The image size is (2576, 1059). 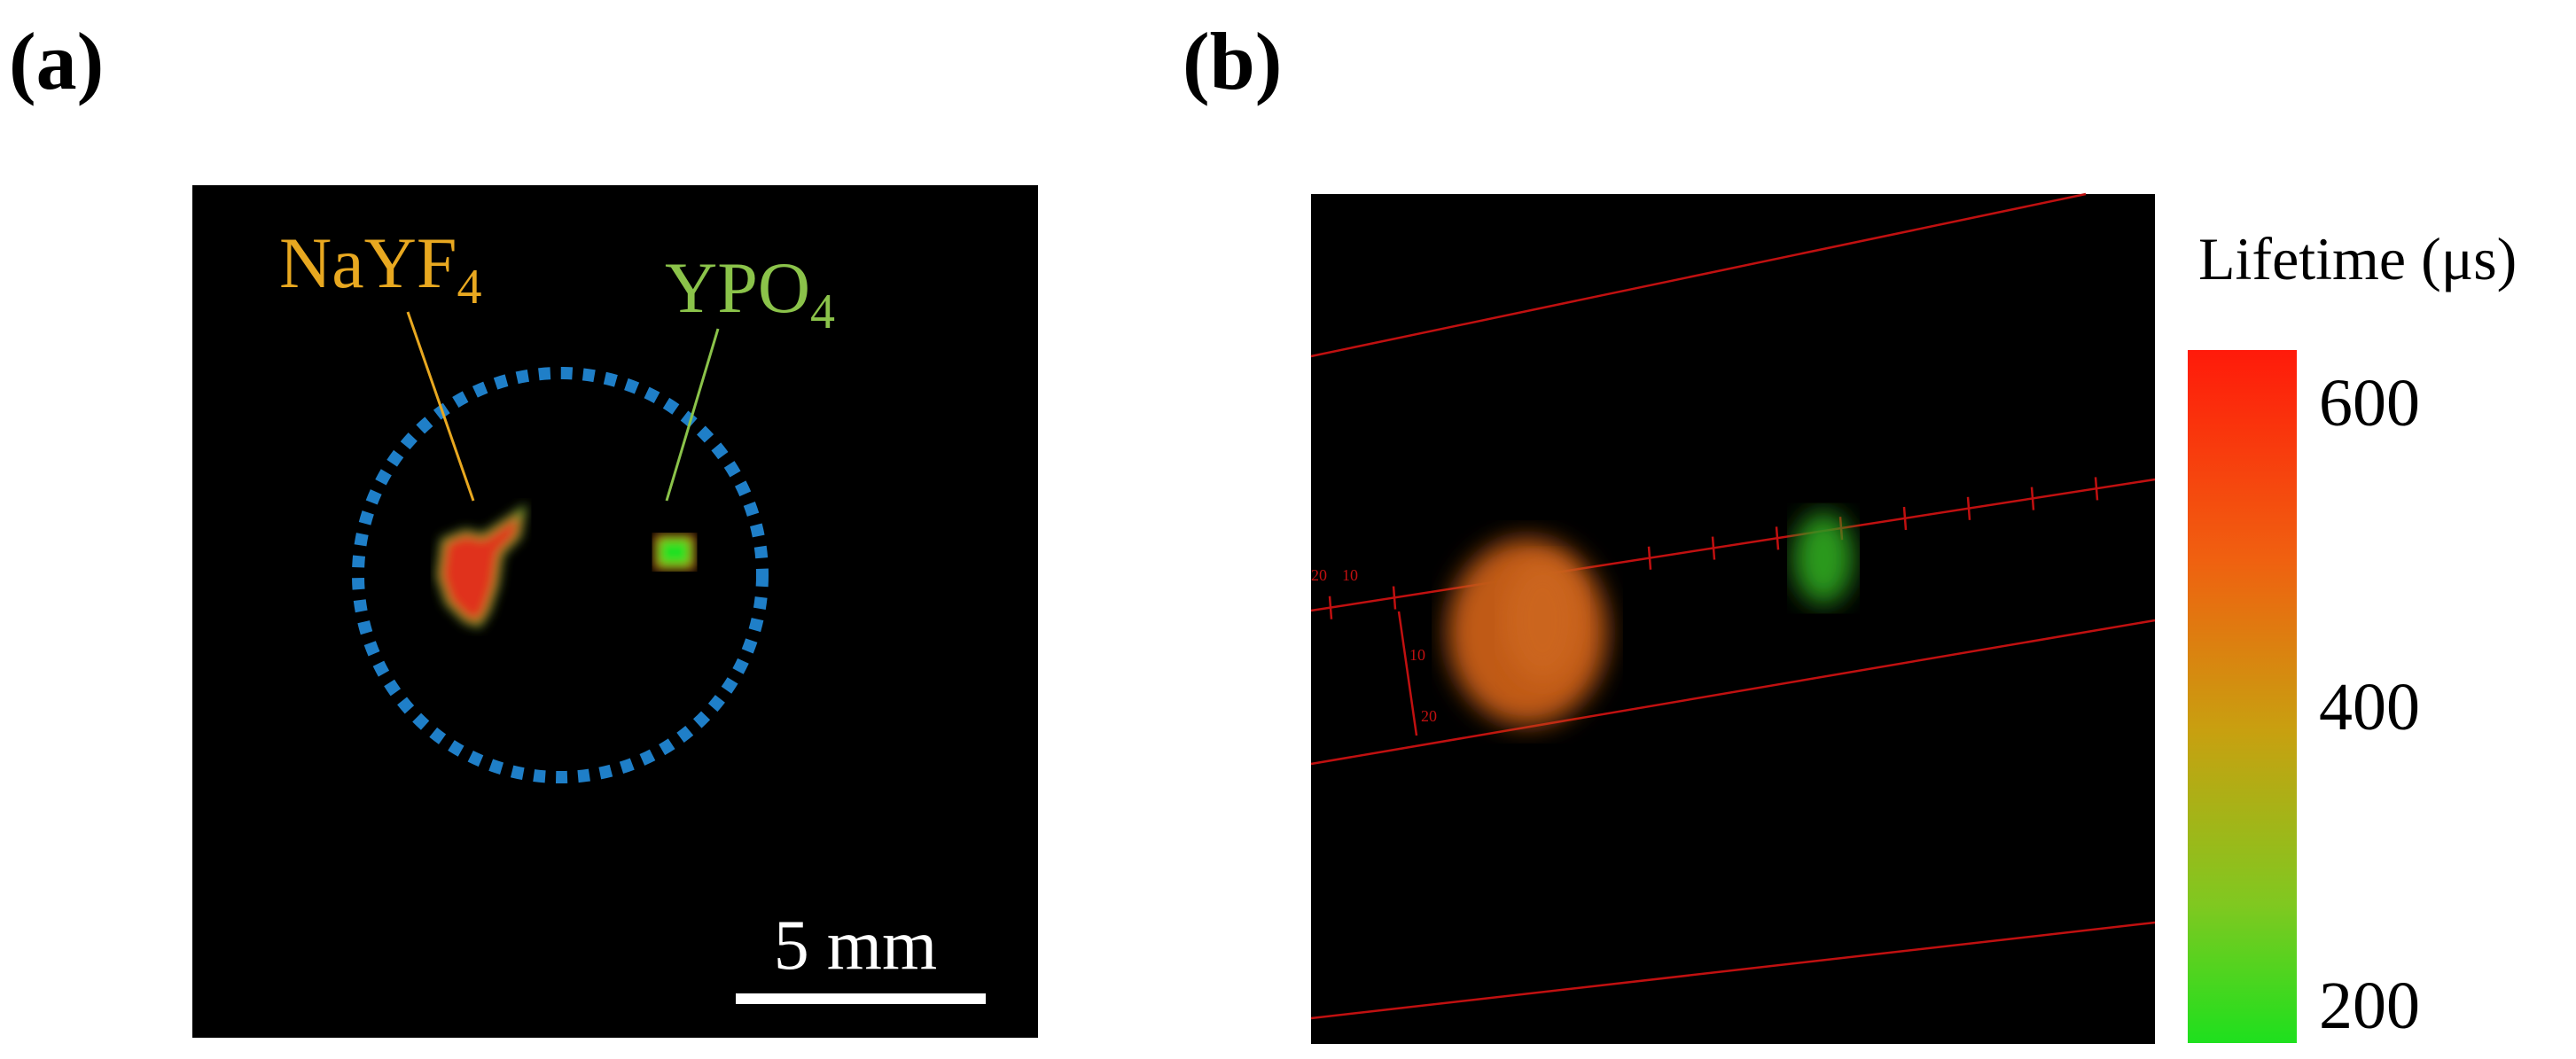 What do you see at coordinates (56, 61) in the screenshot?
I see `panel-label: (a)` at bounding box center [56, 61].